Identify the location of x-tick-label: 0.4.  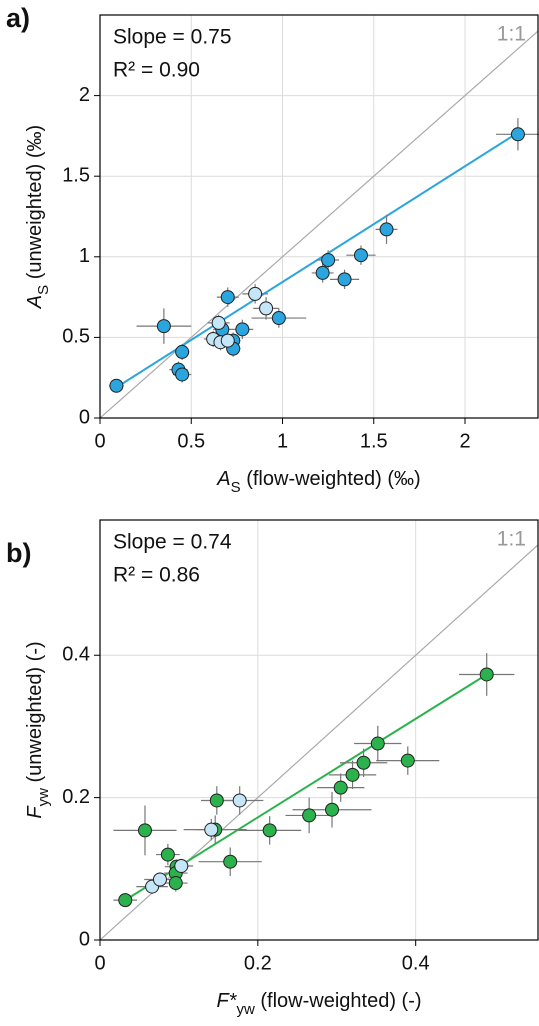
(416, 963).